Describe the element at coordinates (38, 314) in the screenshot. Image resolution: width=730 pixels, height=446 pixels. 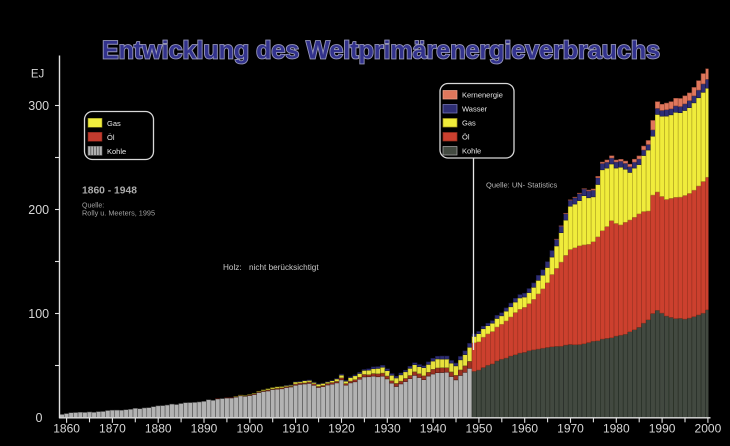
I see `svg-text: 100` at that location.